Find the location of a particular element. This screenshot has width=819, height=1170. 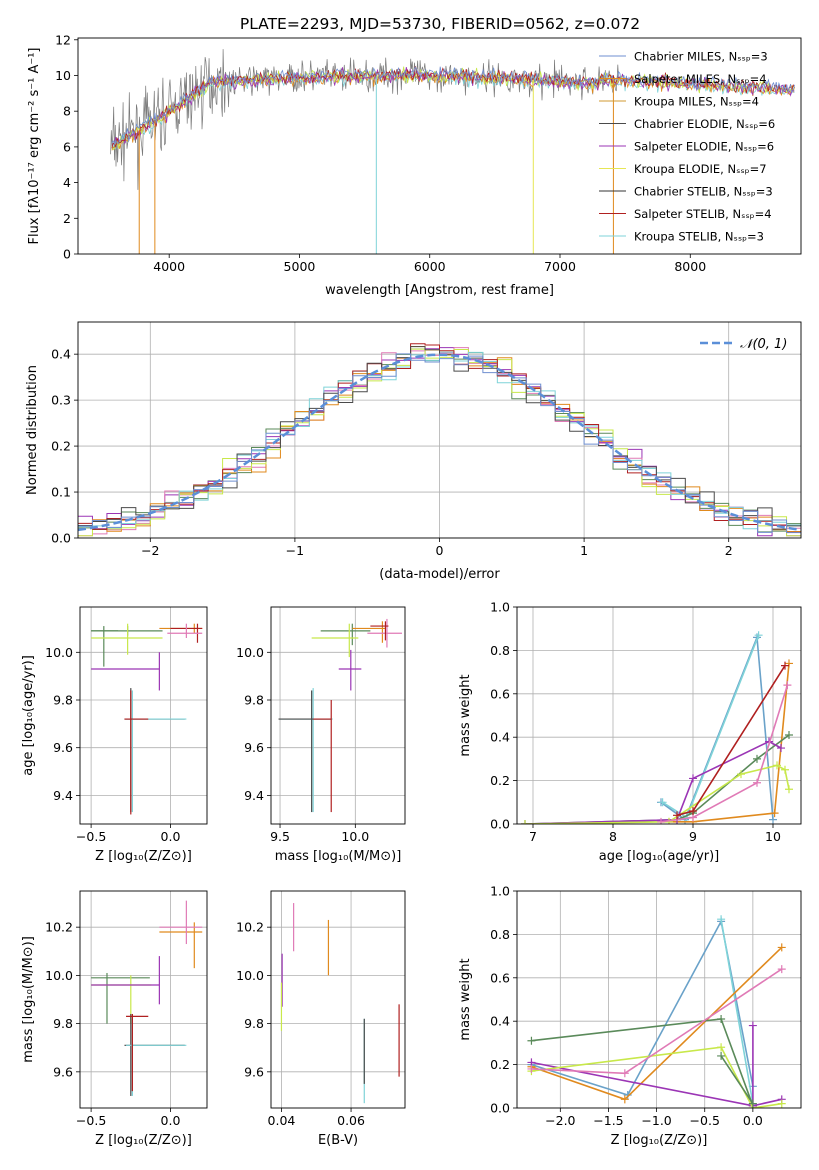

y-tick-label: 0.0 is located at coordinates (61, 538).